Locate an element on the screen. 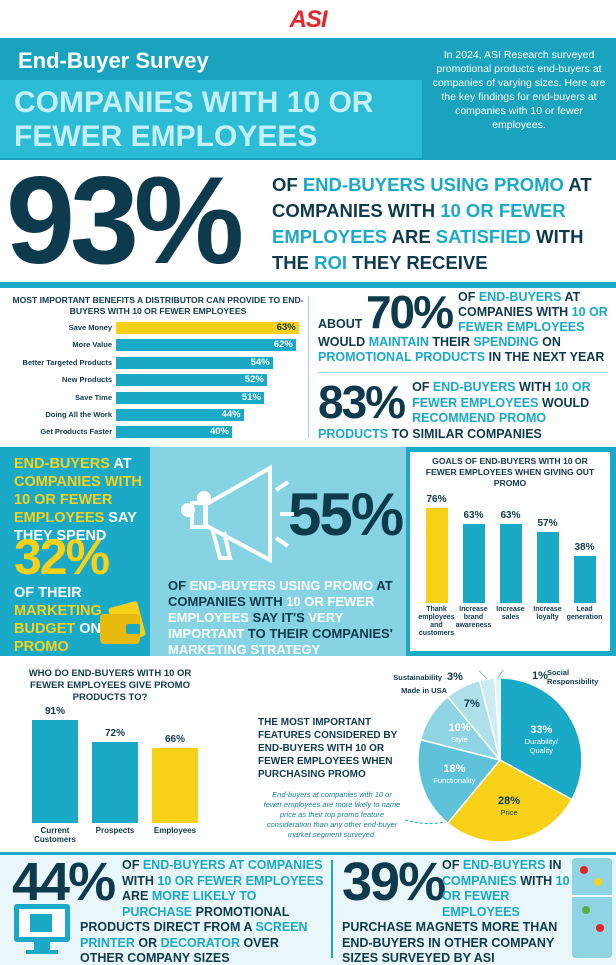 The width and height of the screenshot is (616, 965). value-label: 10% is located at coordinates (459, 728).